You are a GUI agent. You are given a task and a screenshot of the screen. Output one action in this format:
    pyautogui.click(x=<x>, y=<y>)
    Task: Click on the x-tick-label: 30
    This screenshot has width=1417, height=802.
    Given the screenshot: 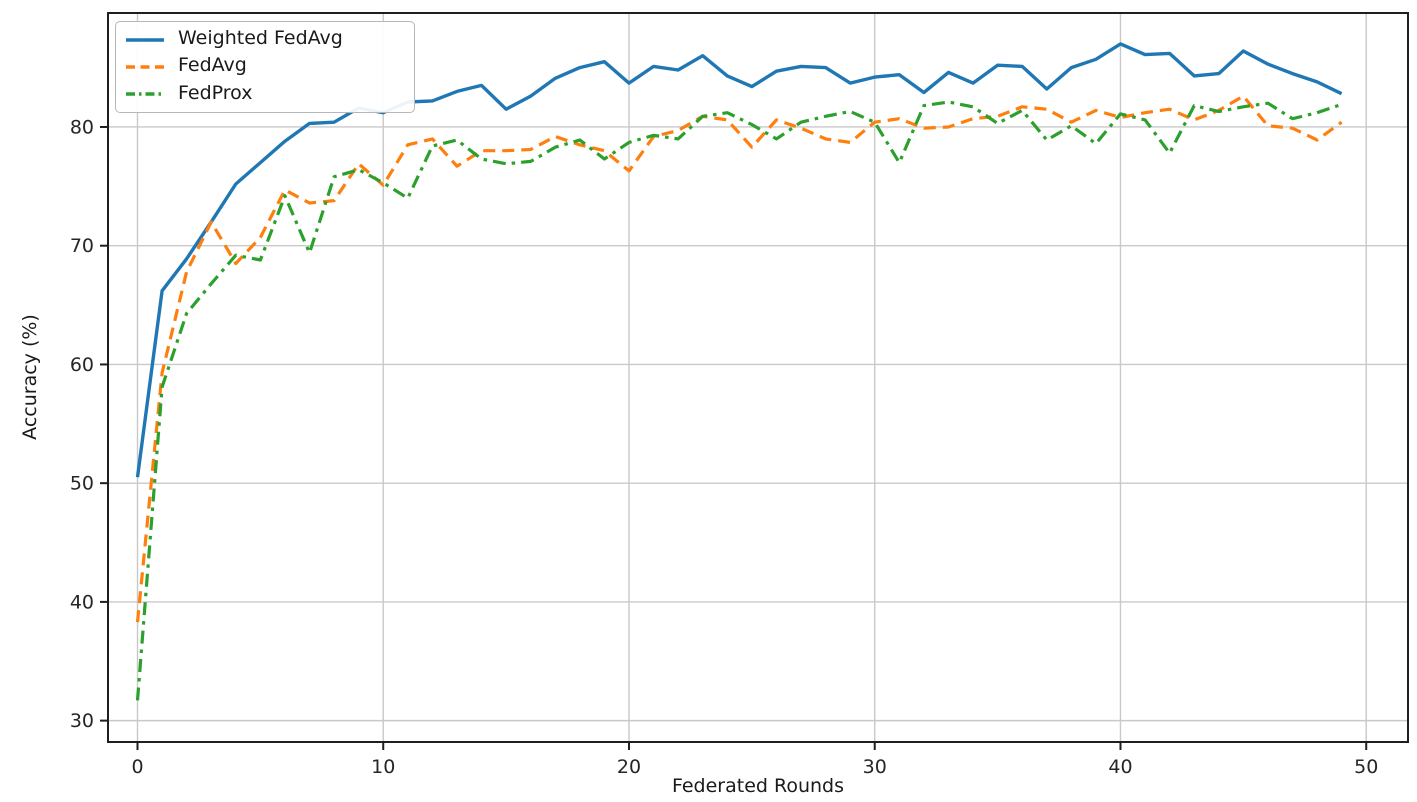 What is the action you would take?
    pyautogui.click(x=875, y=767)
    